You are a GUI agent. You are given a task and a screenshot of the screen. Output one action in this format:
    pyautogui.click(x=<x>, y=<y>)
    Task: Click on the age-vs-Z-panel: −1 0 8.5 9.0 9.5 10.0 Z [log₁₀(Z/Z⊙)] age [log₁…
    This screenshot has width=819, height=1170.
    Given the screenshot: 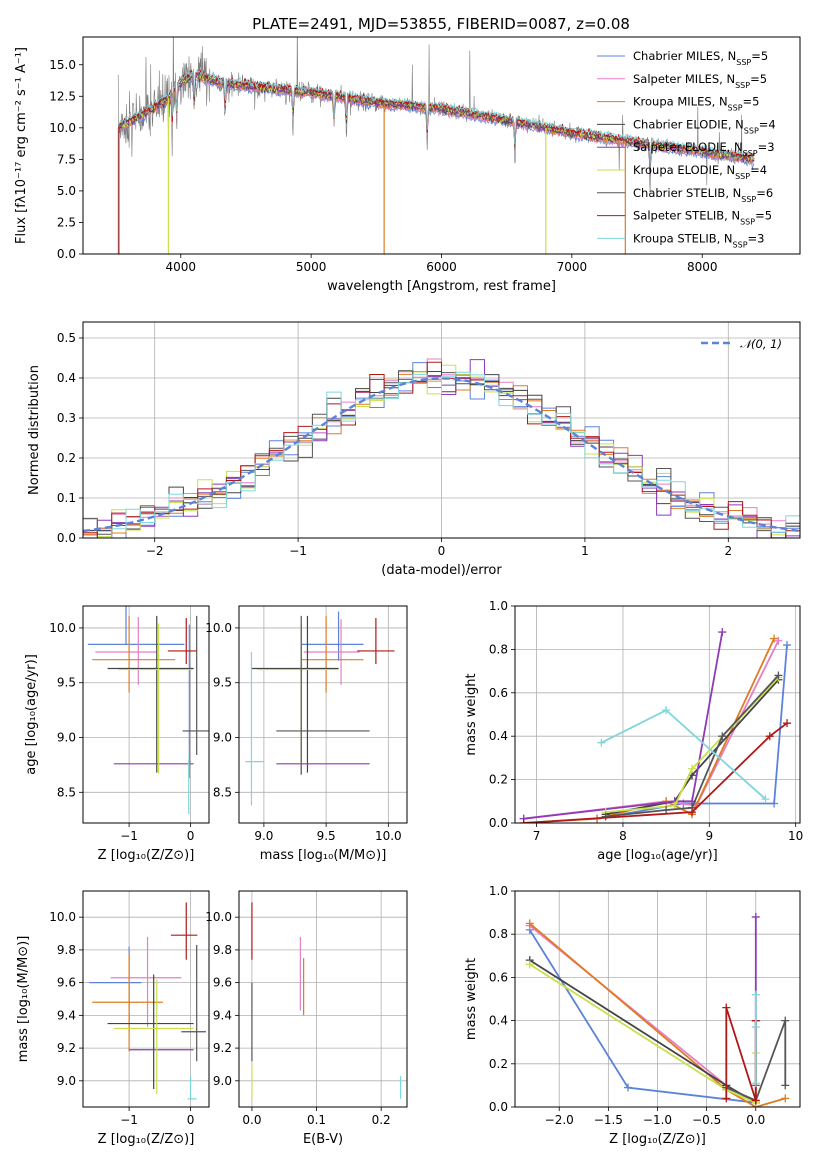 What is the action you would take?
    pyautogui.click(x=117, y=734)
    